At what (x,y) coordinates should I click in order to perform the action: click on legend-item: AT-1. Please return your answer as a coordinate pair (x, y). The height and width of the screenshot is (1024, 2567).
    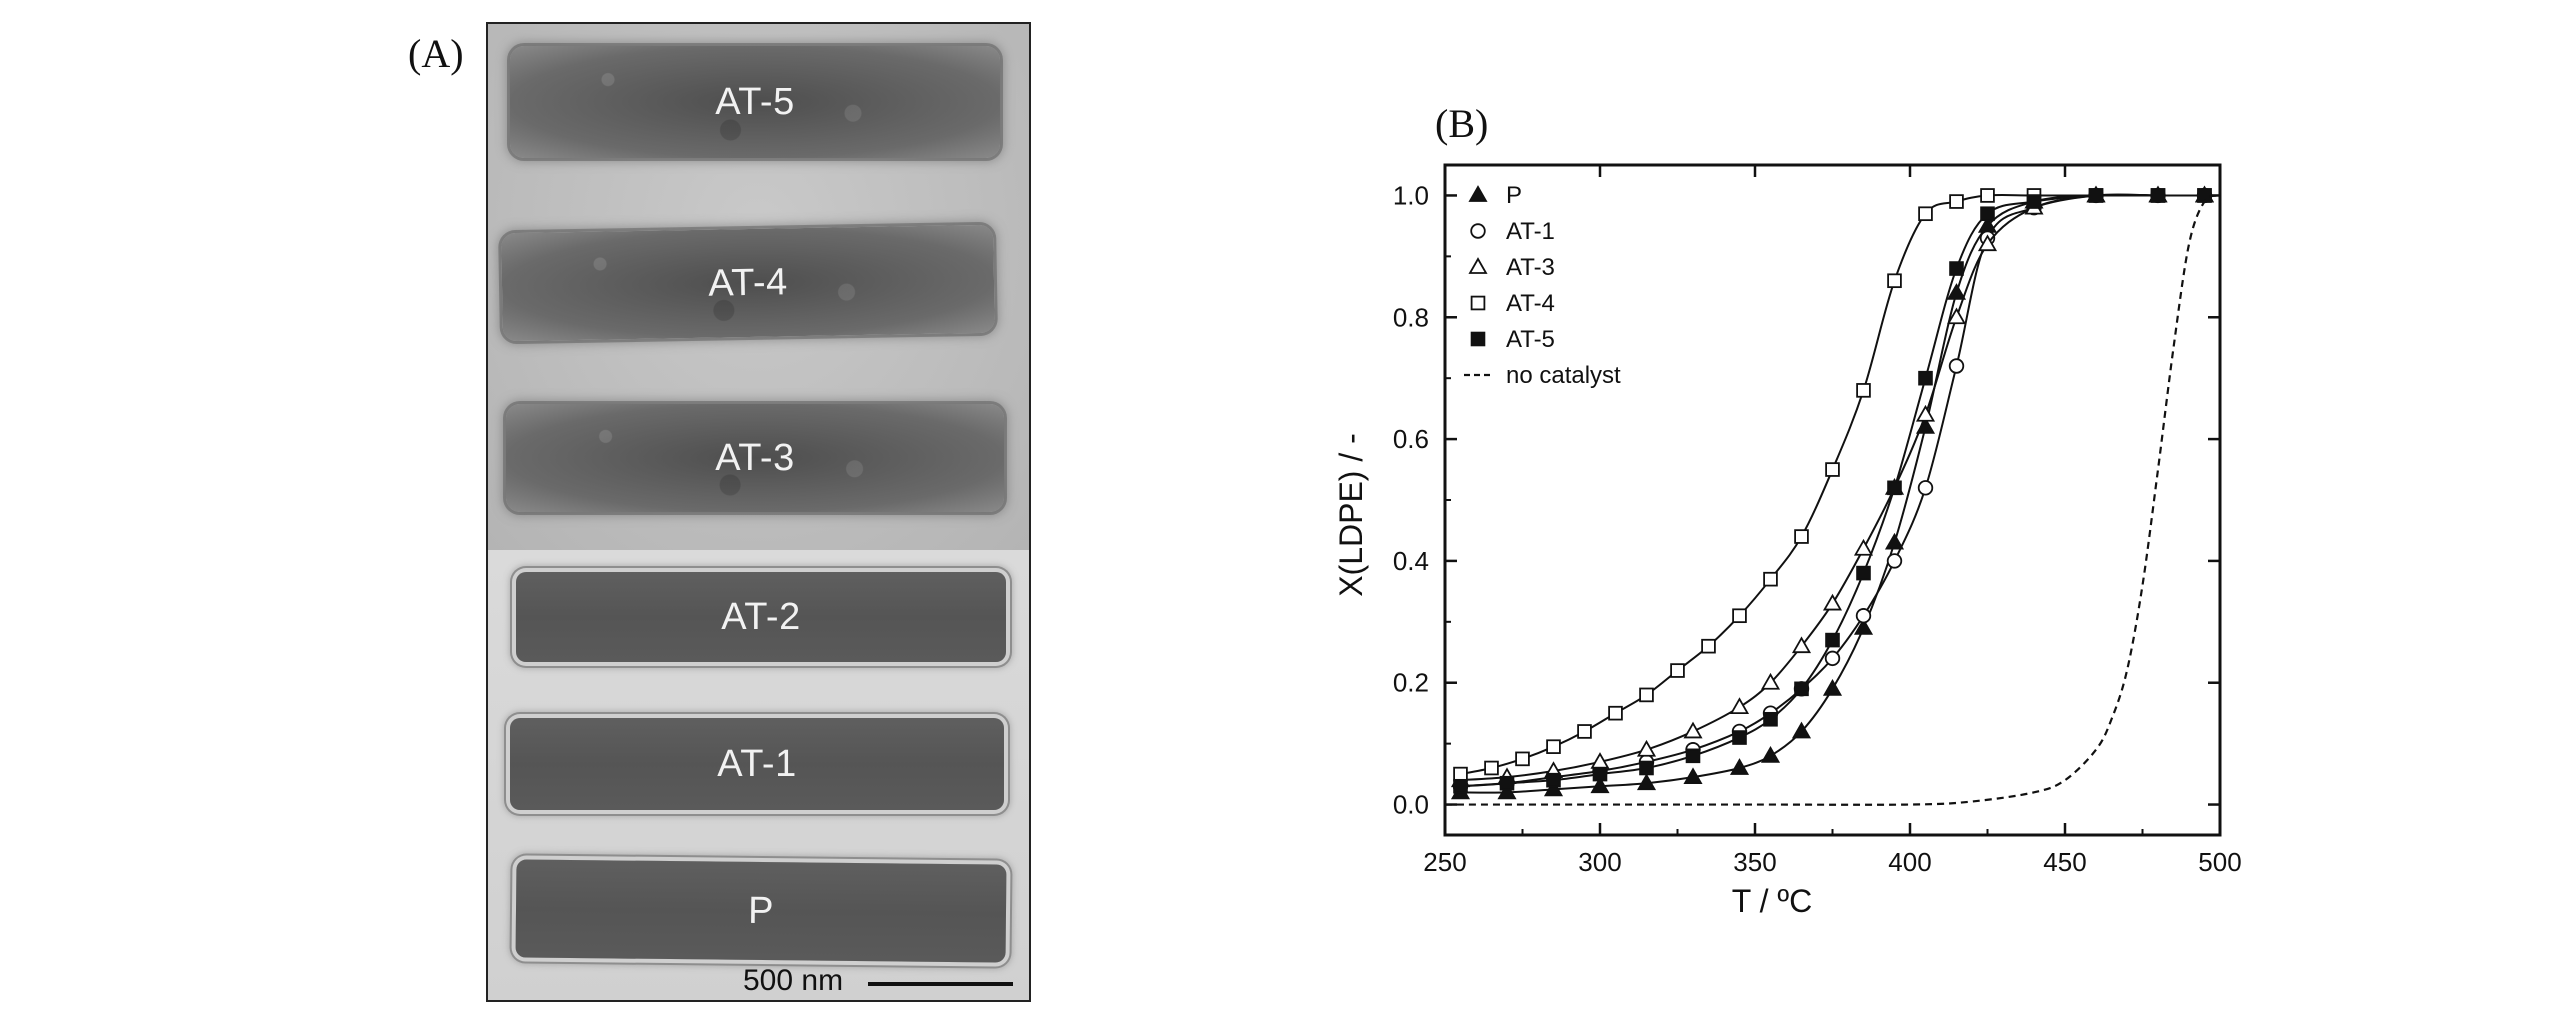
    Looking at the image, I should click on (1512, 231).